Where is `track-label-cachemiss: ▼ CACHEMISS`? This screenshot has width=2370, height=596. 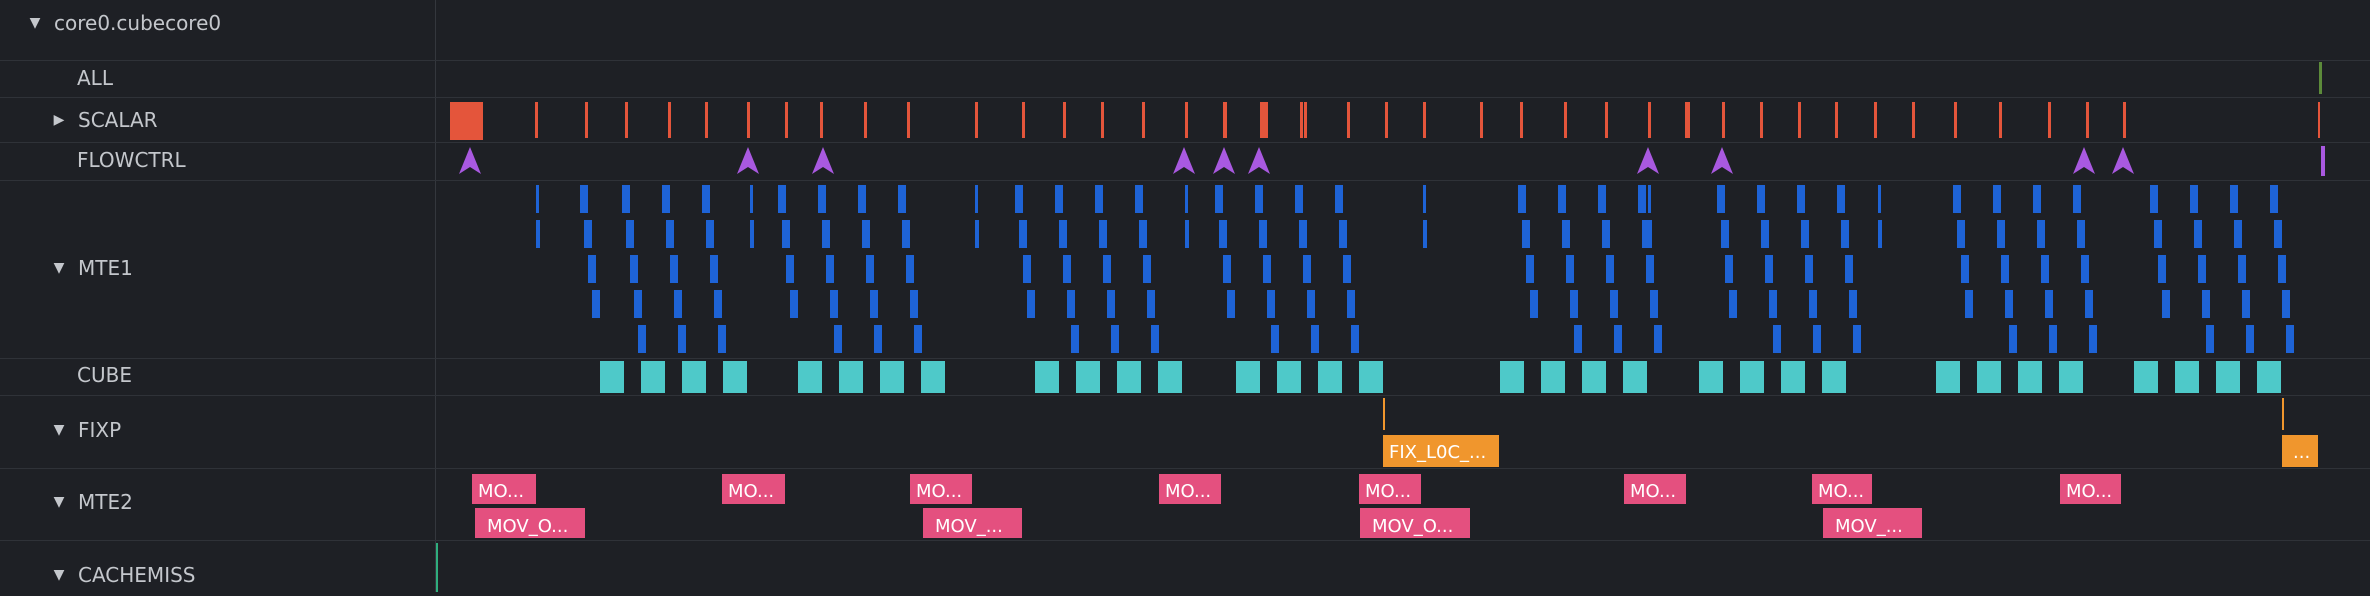 track-label-cachemiss: ▼ CACHEMISS is located at coordinates (217, 575).